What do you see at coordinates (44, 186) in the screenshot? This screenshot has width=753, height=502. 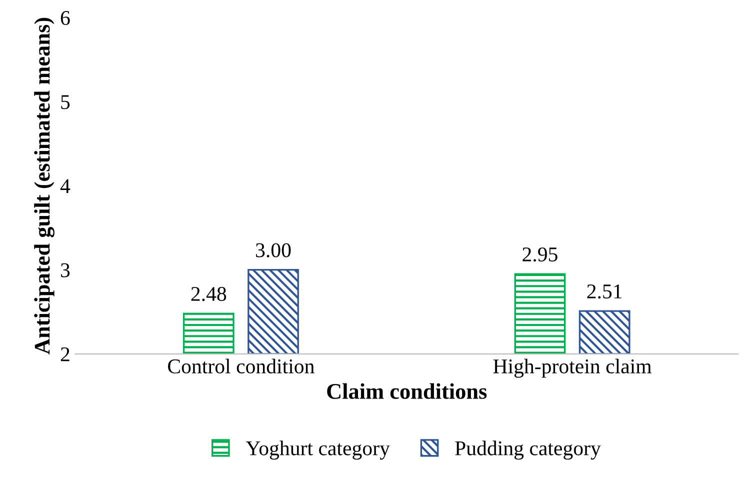 I see `y-axis-title: Anticipated guilt (estimated means)` at bounding box center [44, 186].